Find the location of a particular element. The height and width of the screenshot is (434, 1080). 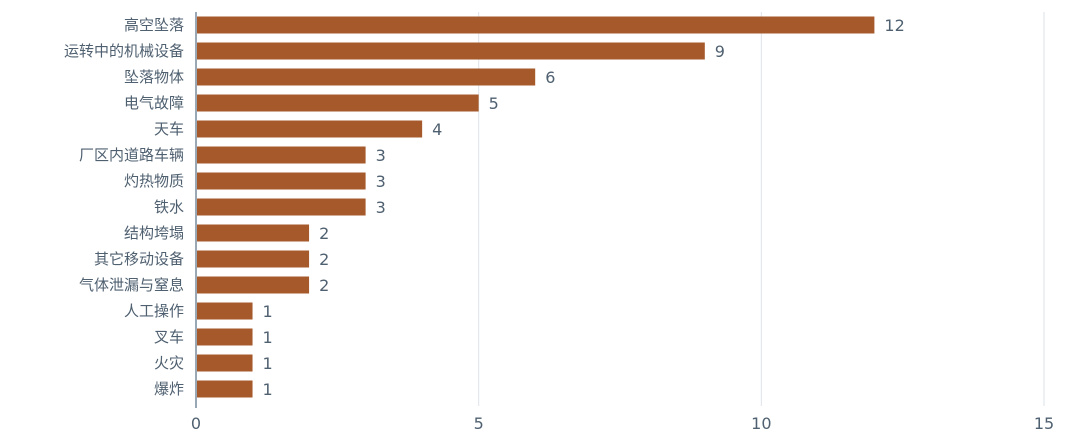

category-label: 人工操作 is located at coordinates (154, 311).